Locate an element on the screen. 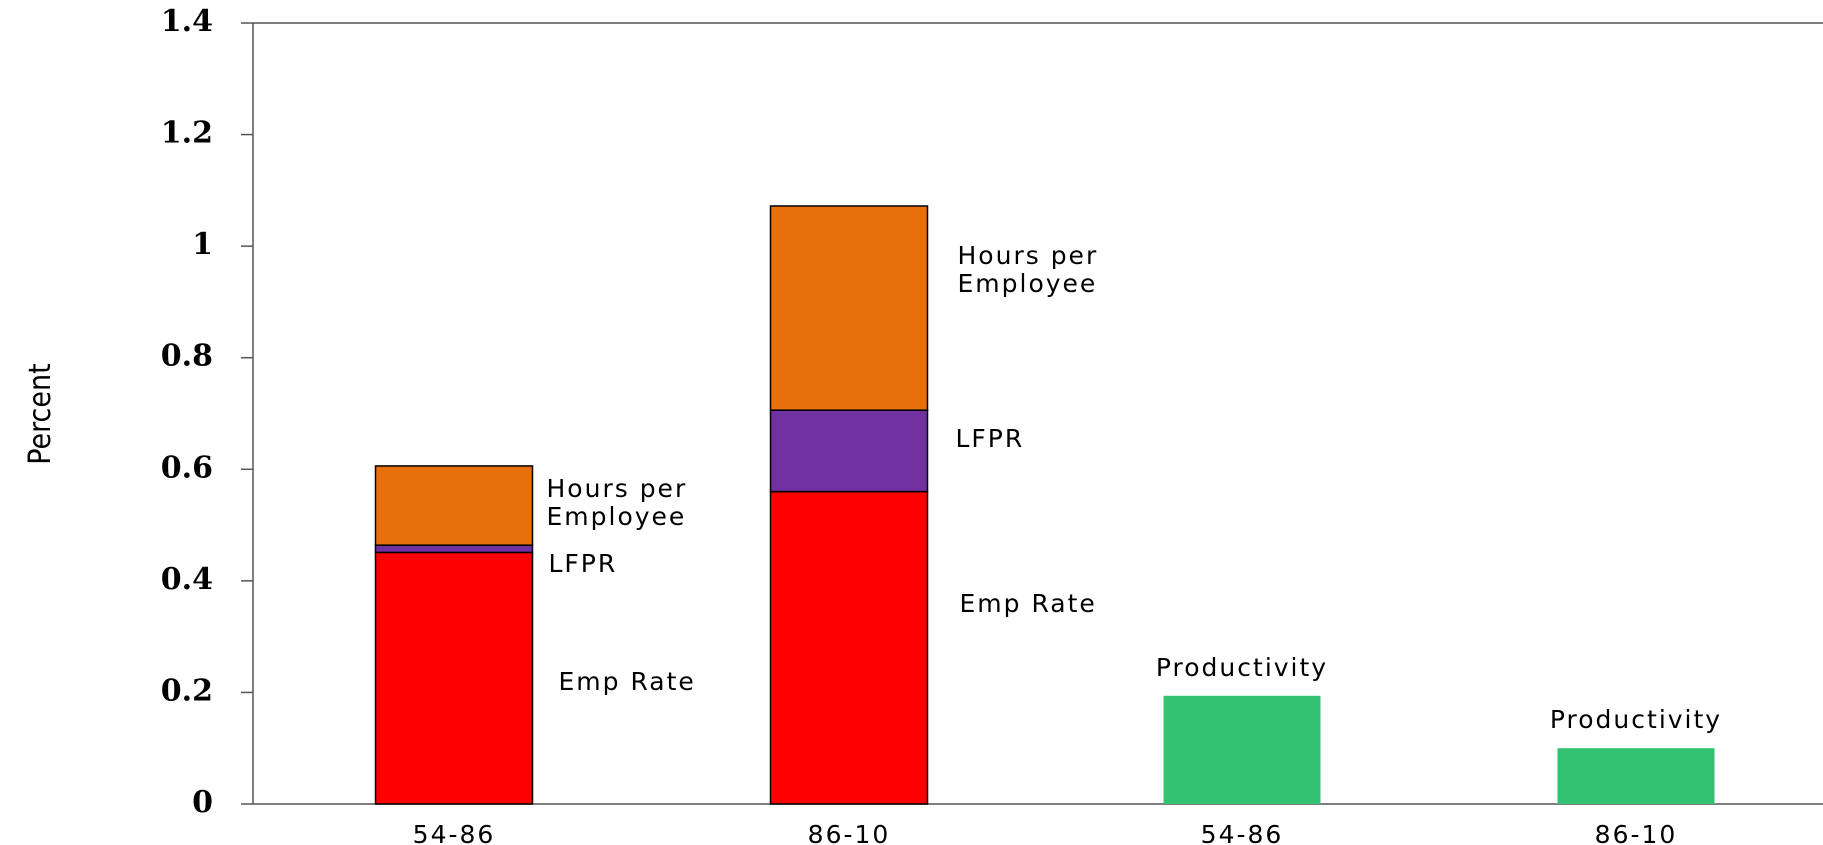  y-tick-label: 0.2 is located at coordinates (187, 690).